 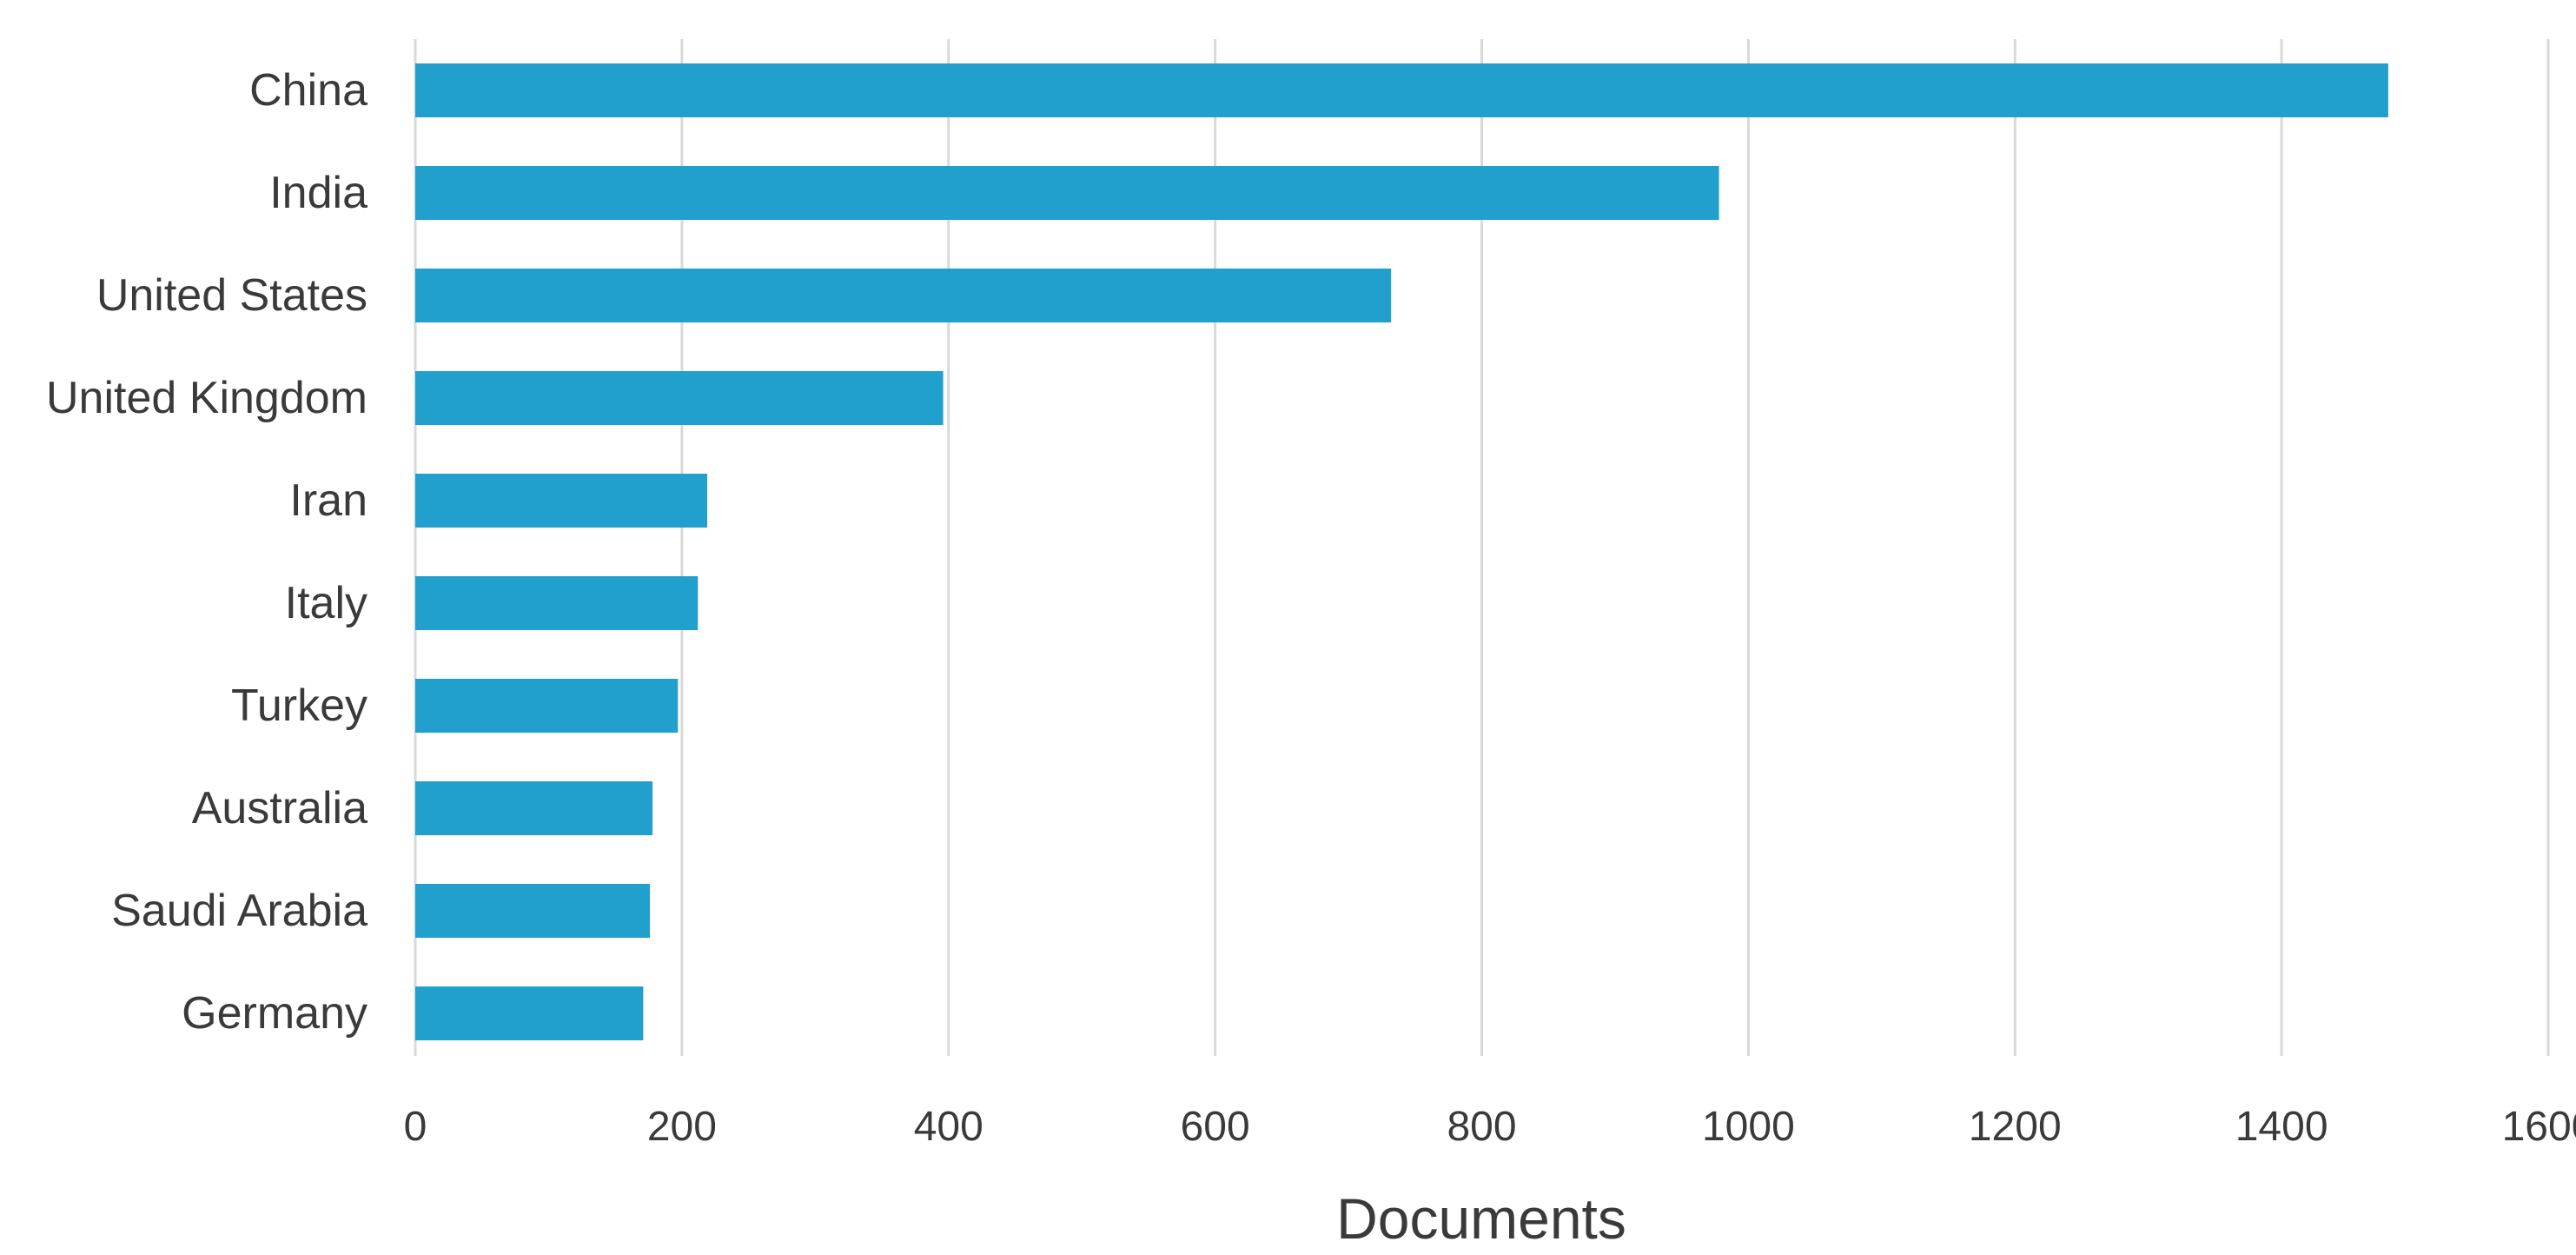 I want to click on category-label: Saudi Arabia, so click(x=239, y=911).